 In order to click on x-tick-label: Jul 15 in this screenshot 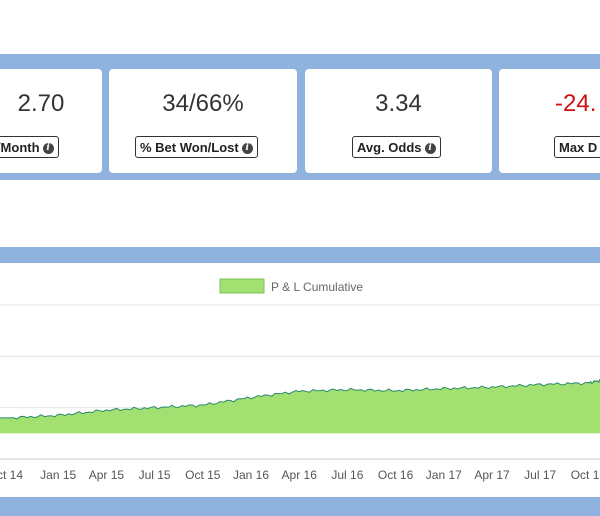, I will do `click(155, 475)`.